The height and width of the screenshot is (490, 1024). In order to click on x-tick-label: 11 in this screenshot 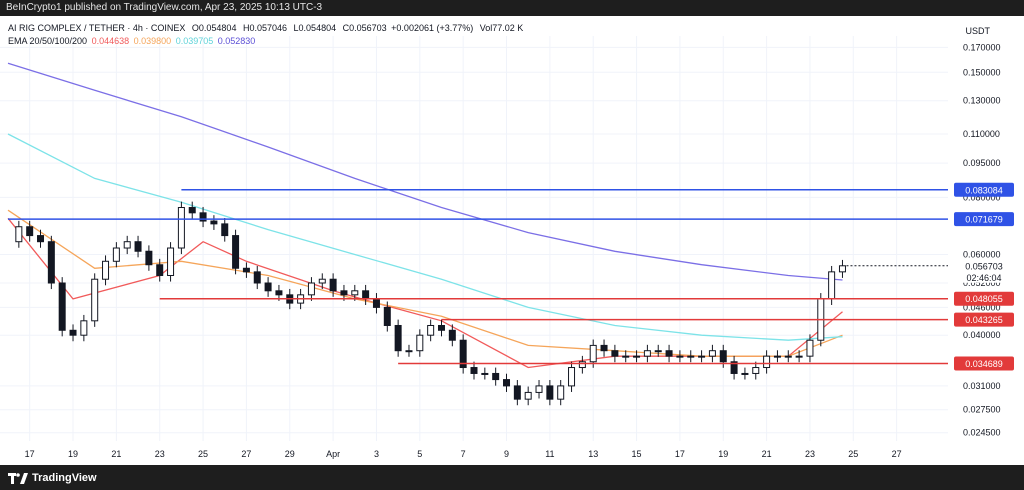, I will do `click(549, 454)`.